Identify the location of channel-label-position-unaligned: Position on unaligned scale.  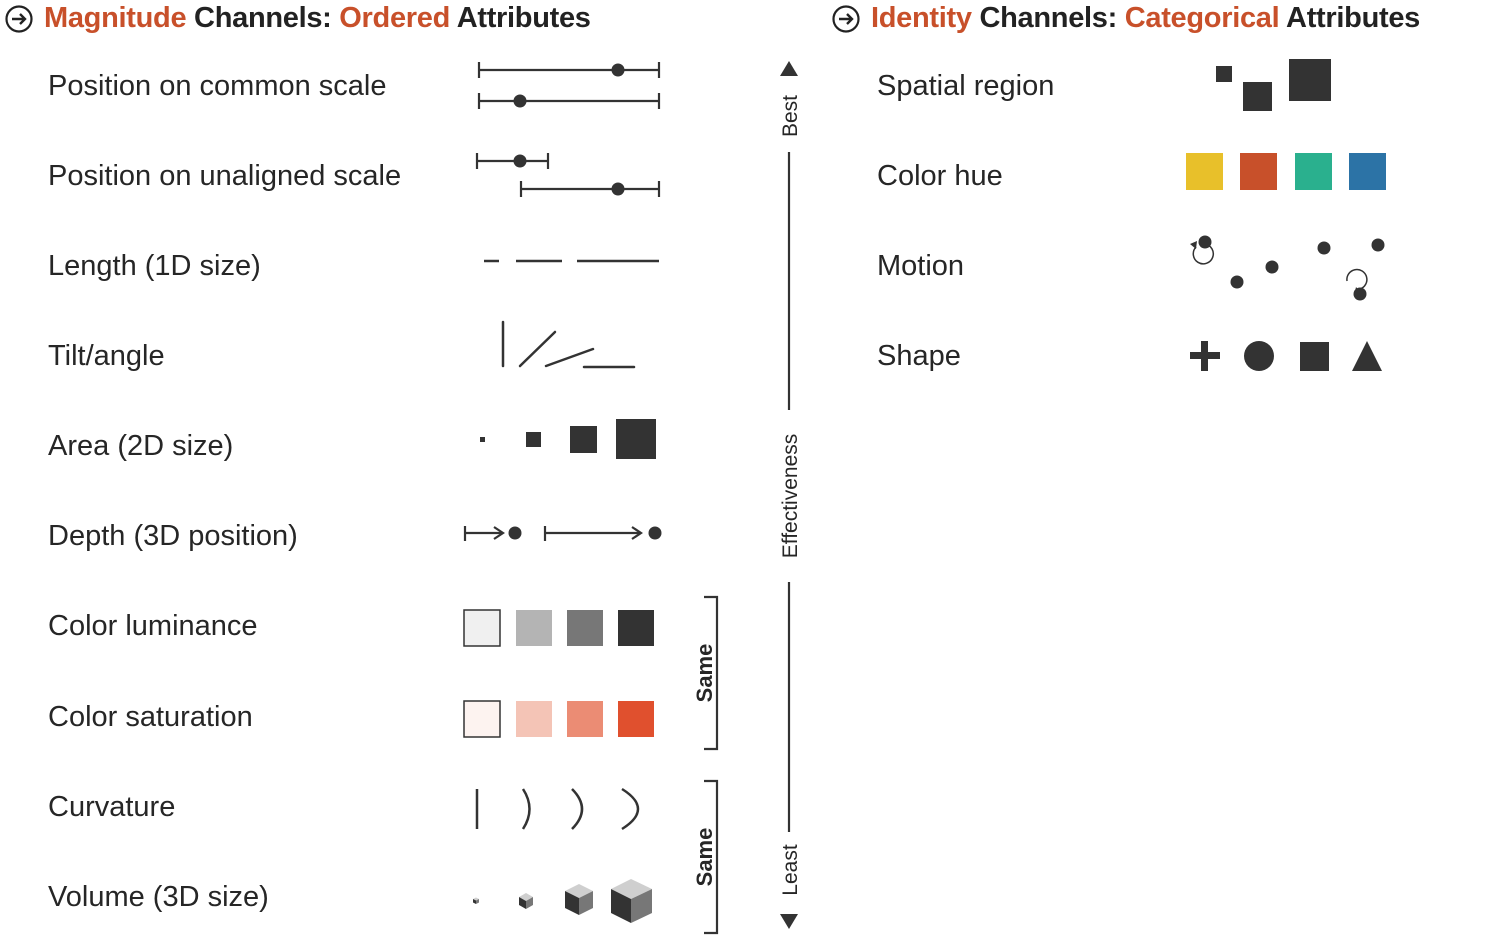
(225, 176).